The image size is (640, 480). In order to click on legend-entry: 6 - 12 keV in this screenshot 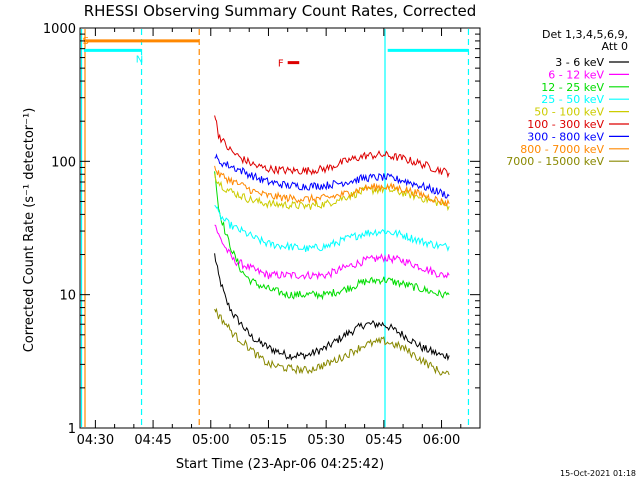, I will do `click(576, 74)`.